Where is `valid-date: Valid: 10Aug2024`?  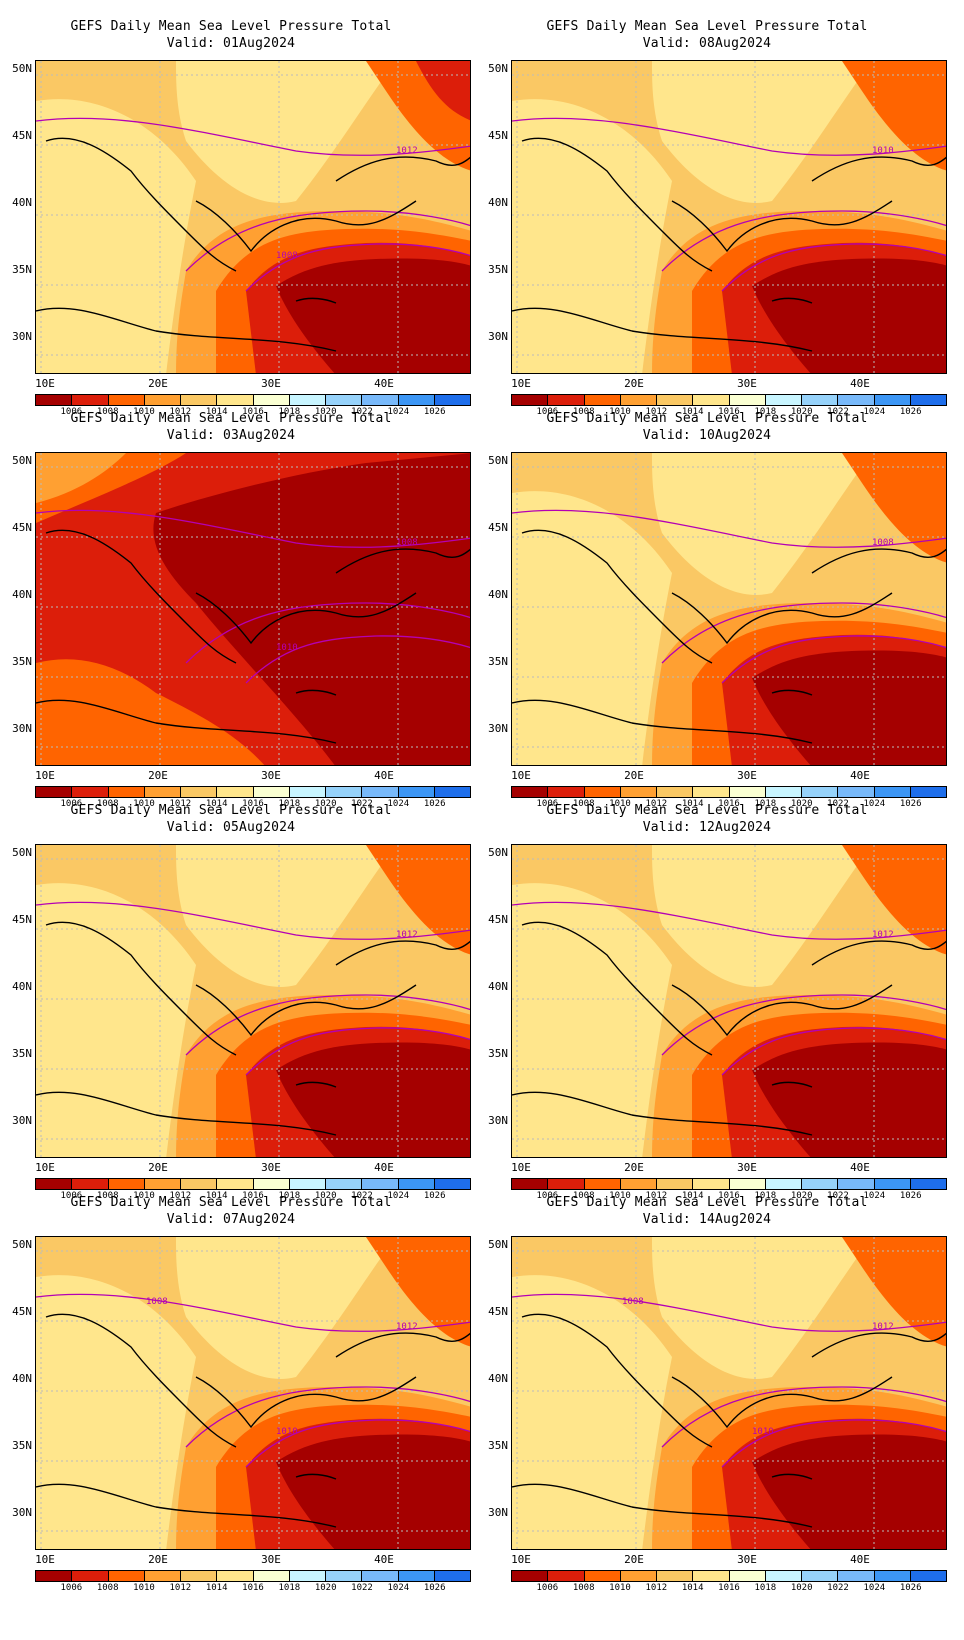
valid-date: Valid: 10Aug2024 is located at coordinates (707, 435).